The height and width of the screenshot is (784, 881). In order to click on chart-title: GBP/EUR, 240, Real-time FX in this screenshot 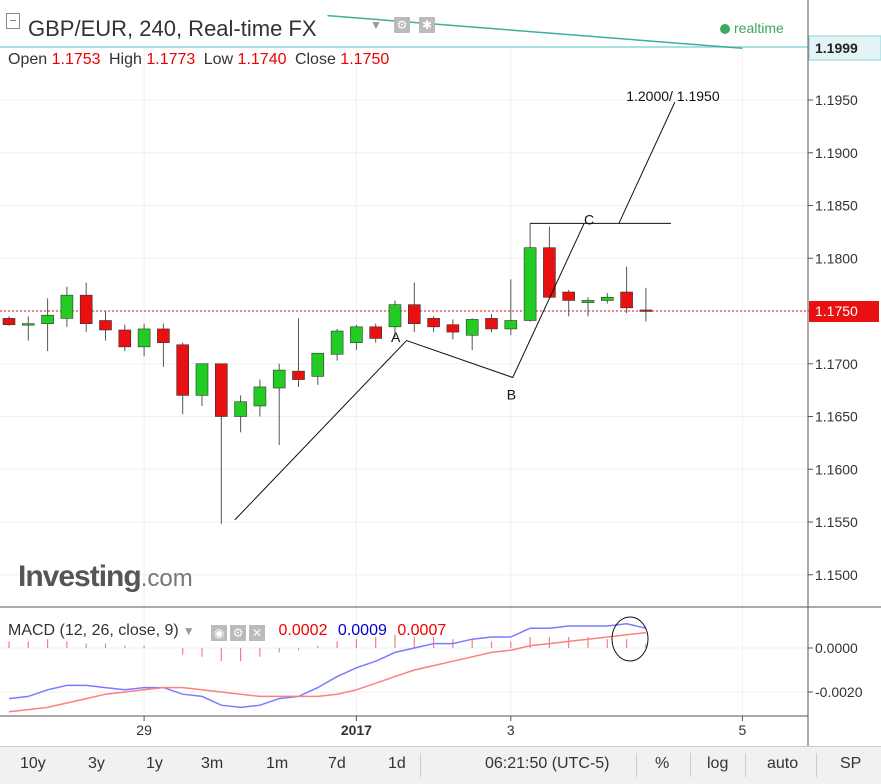, I will do `click(172, 28)`.